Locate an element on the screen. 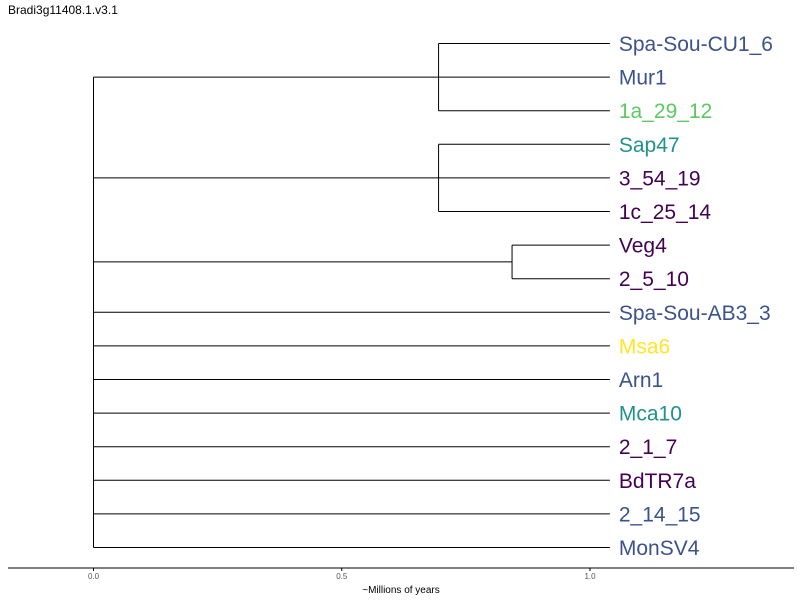  time-axis: 0.0 0.5 1.0 ~Millions of years is located at coordinates (401, 581).